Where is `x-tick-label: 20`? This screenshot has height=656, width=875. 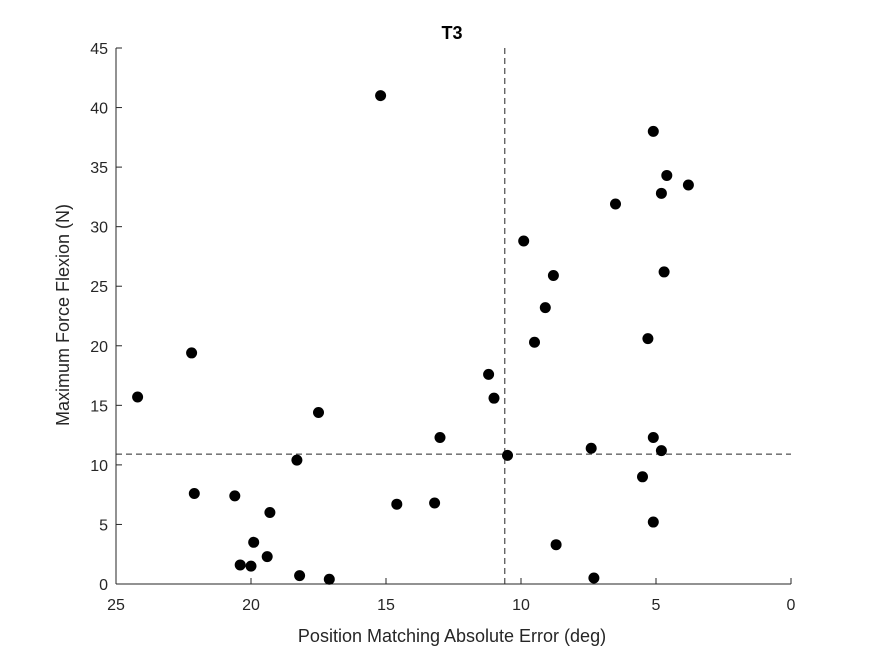 x-tick-label: 20 is located at coordinates (251, 605).